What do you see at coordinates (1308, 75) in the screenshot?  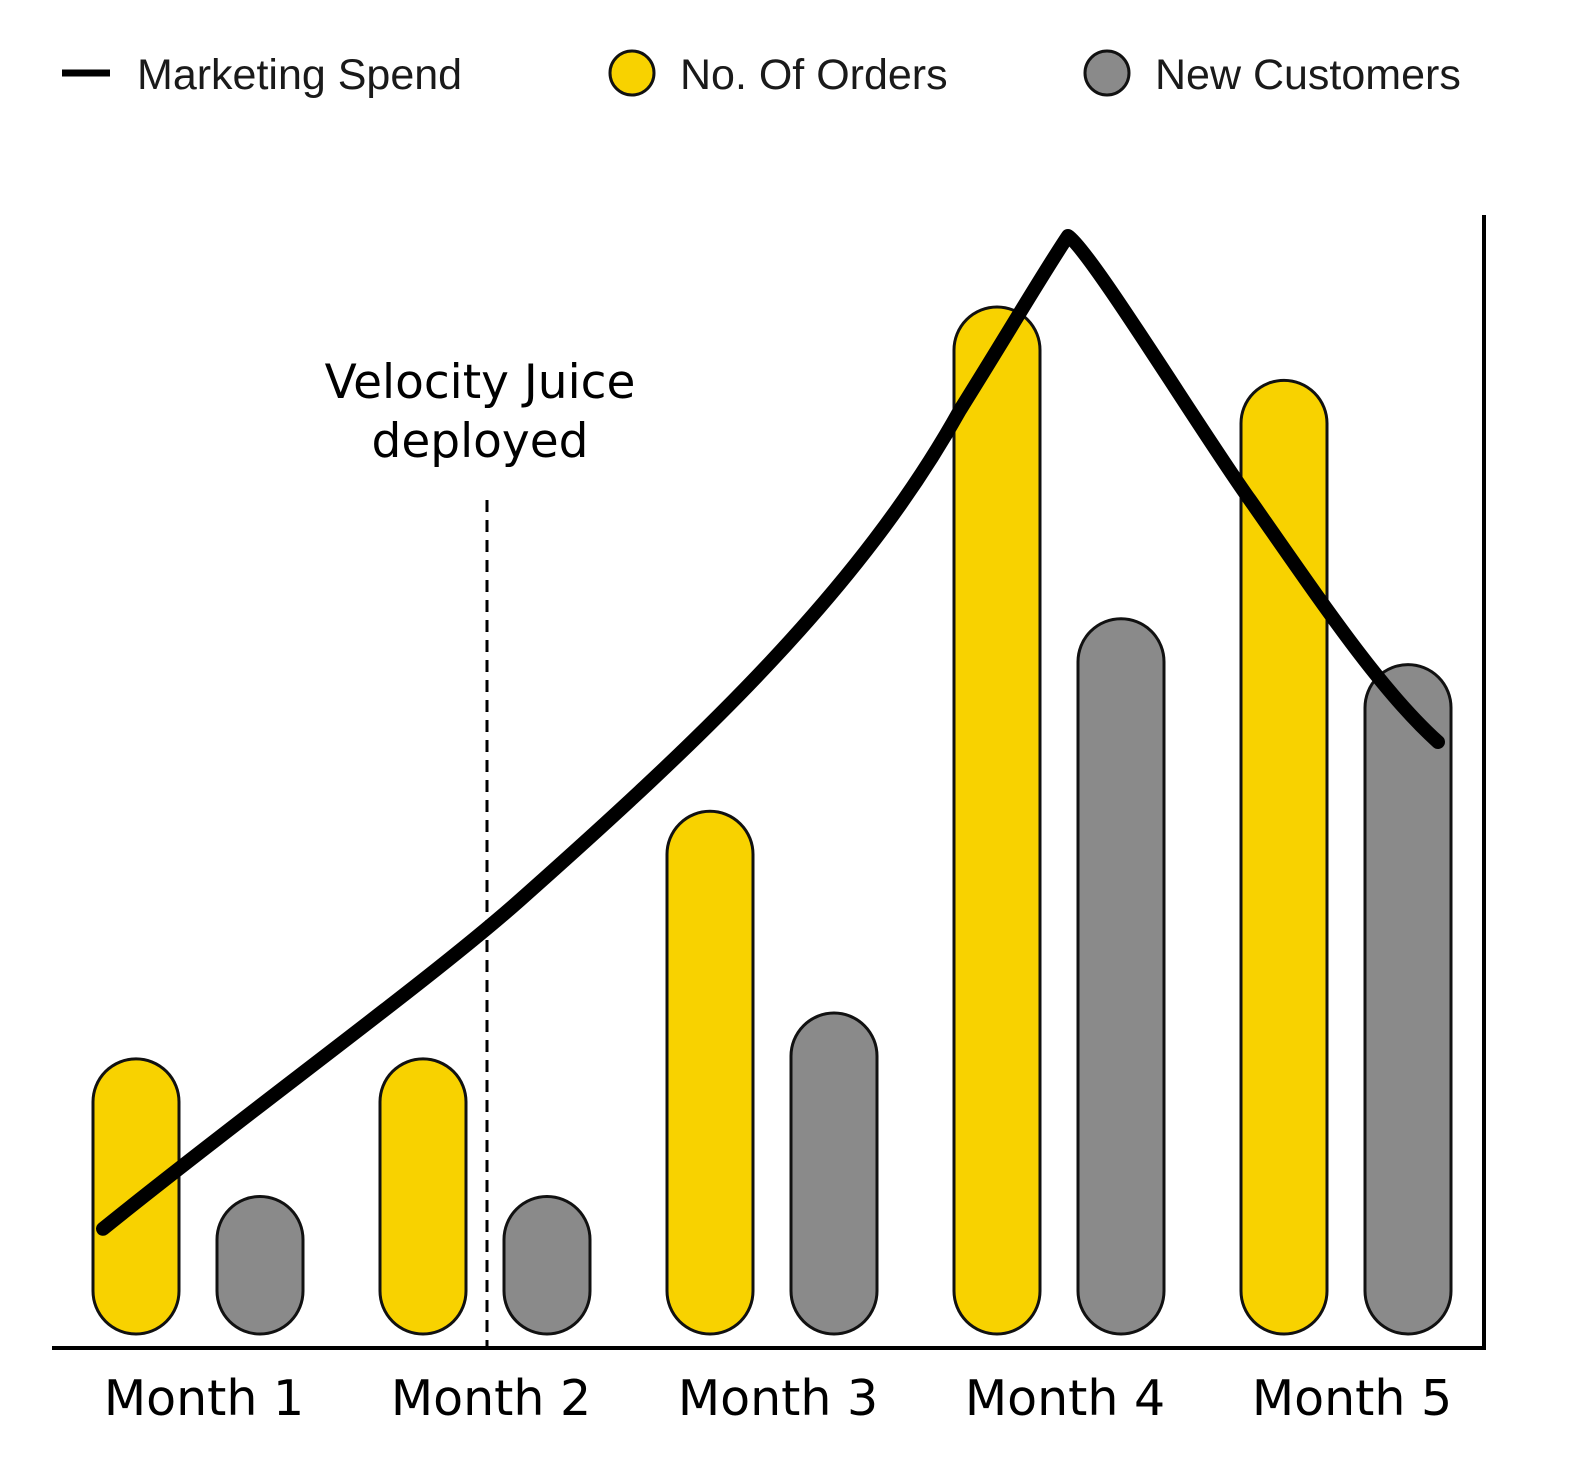 I see `legend-label: New Customers` at bounding box center [1308, 75].